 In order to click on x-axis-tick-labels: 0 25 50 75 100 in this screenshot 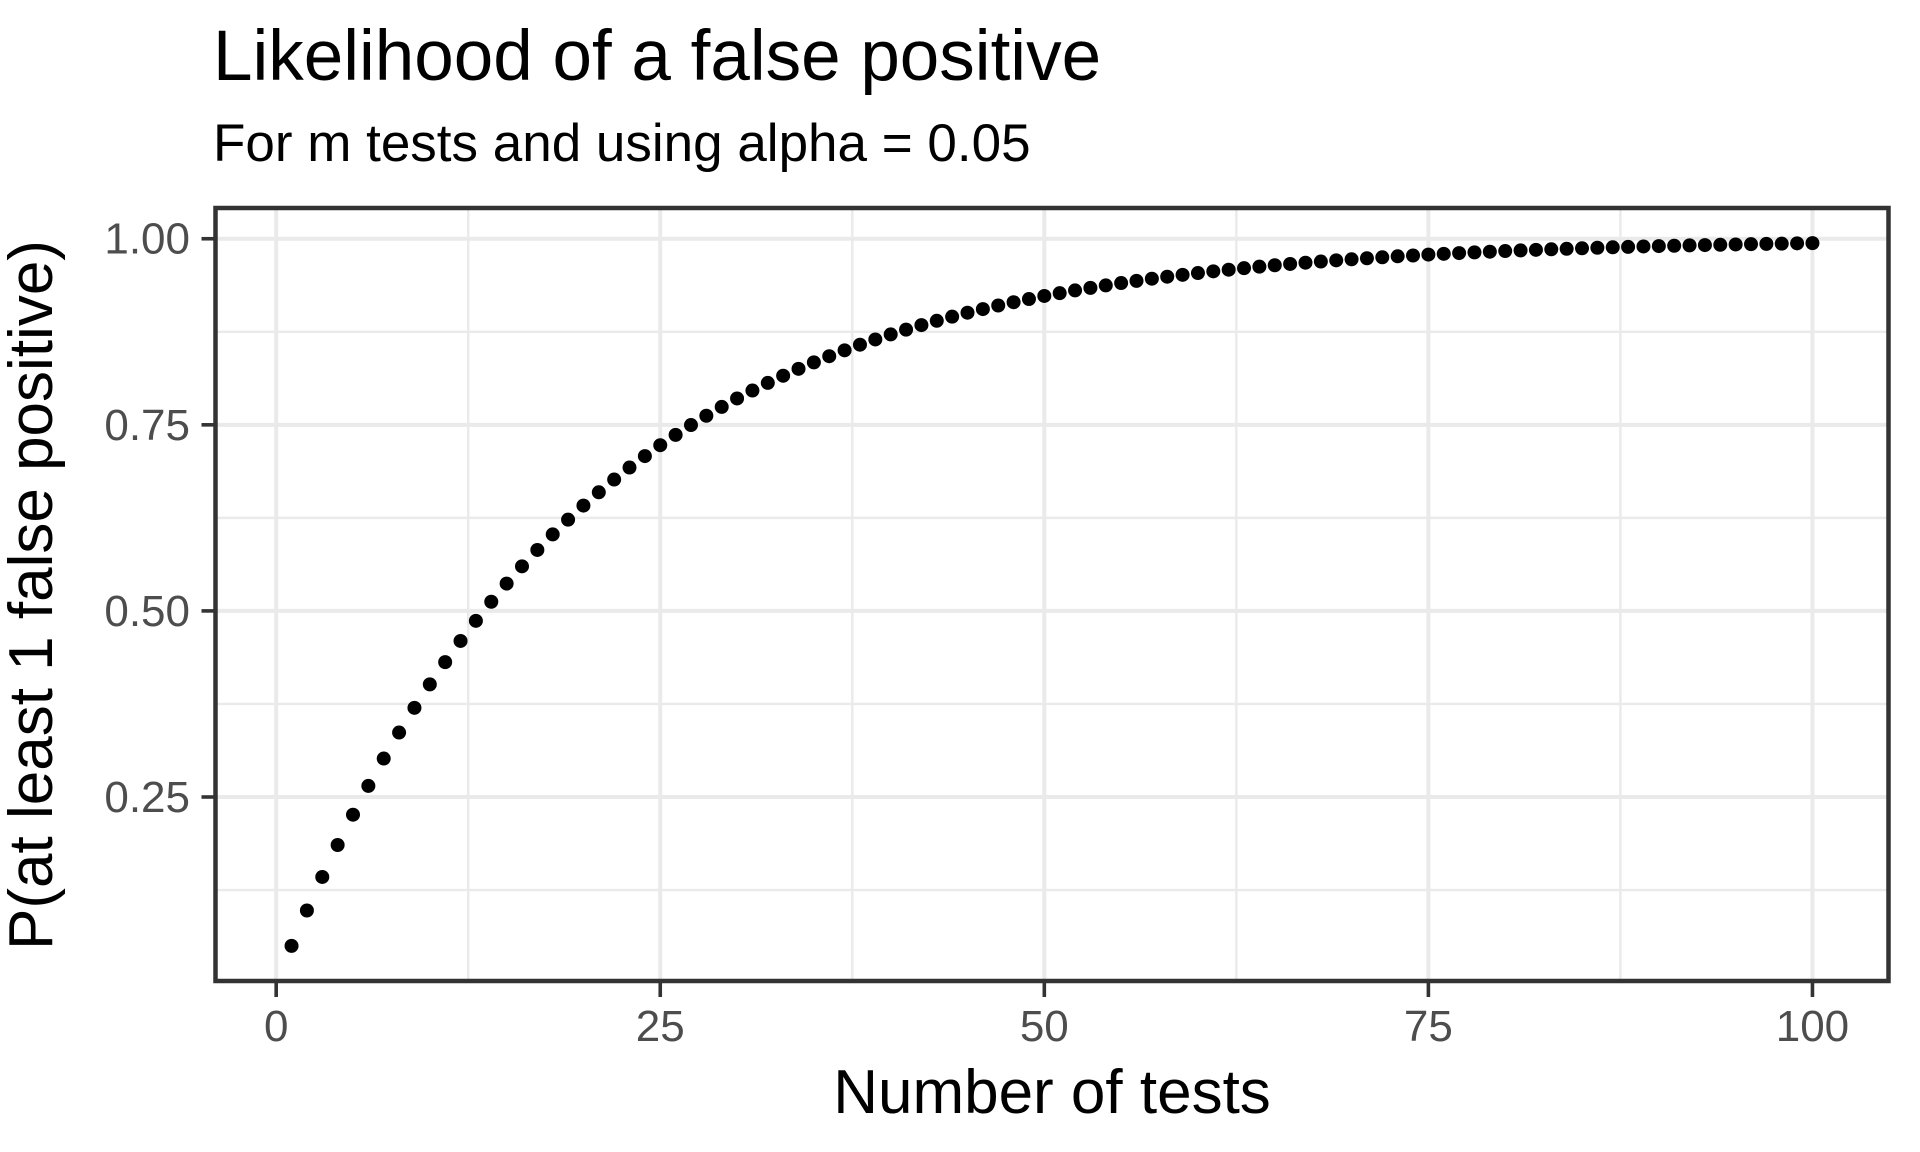, I will do `click(1056, 1026)`.